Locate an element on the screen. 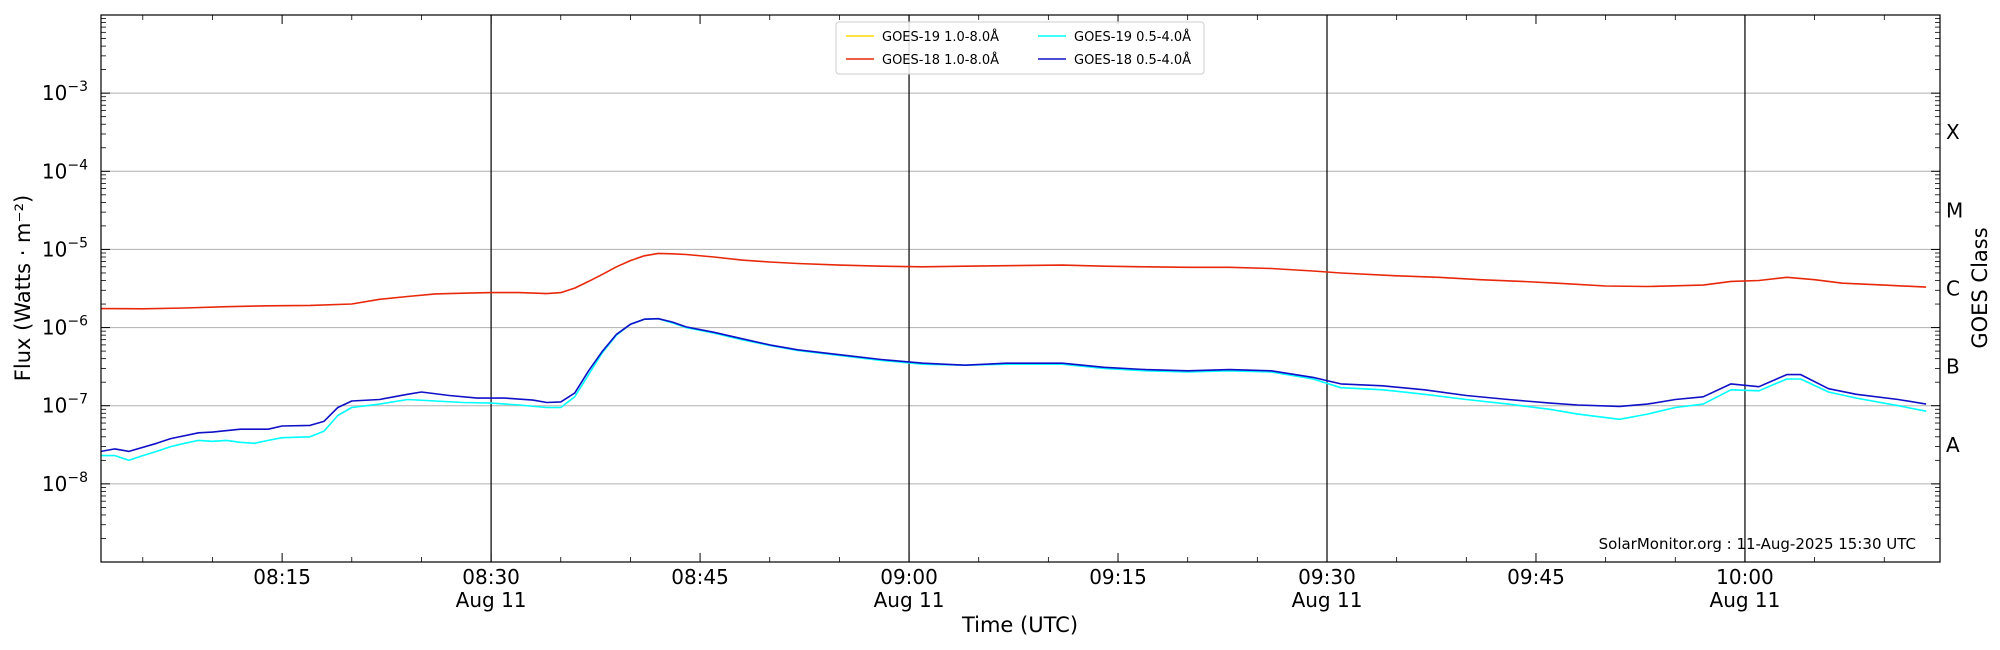  x-tick-label: 08:30 is located at coordinates (491, 577).